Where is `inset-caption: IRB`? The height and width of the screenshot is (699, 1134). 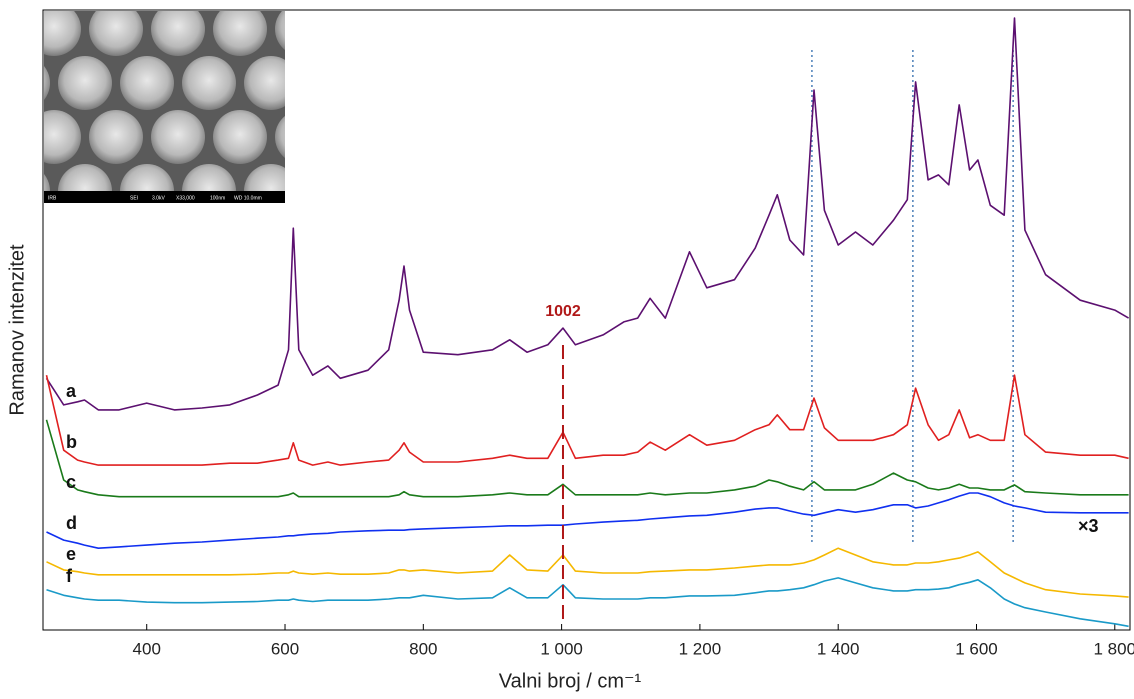 inset-caption: IRB is located at coordinates (52, 198).